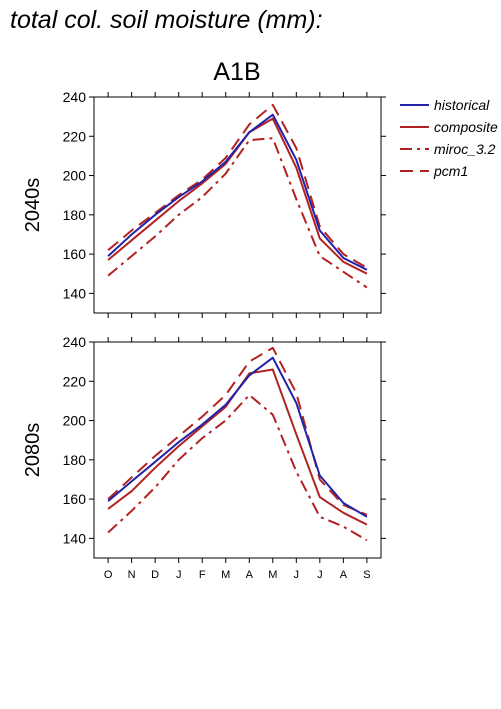 This screenshot has height=709, width=501. Describe the element at coordinates (155, 575) in the screenshot. I see `x-tick-label: D` at that location.